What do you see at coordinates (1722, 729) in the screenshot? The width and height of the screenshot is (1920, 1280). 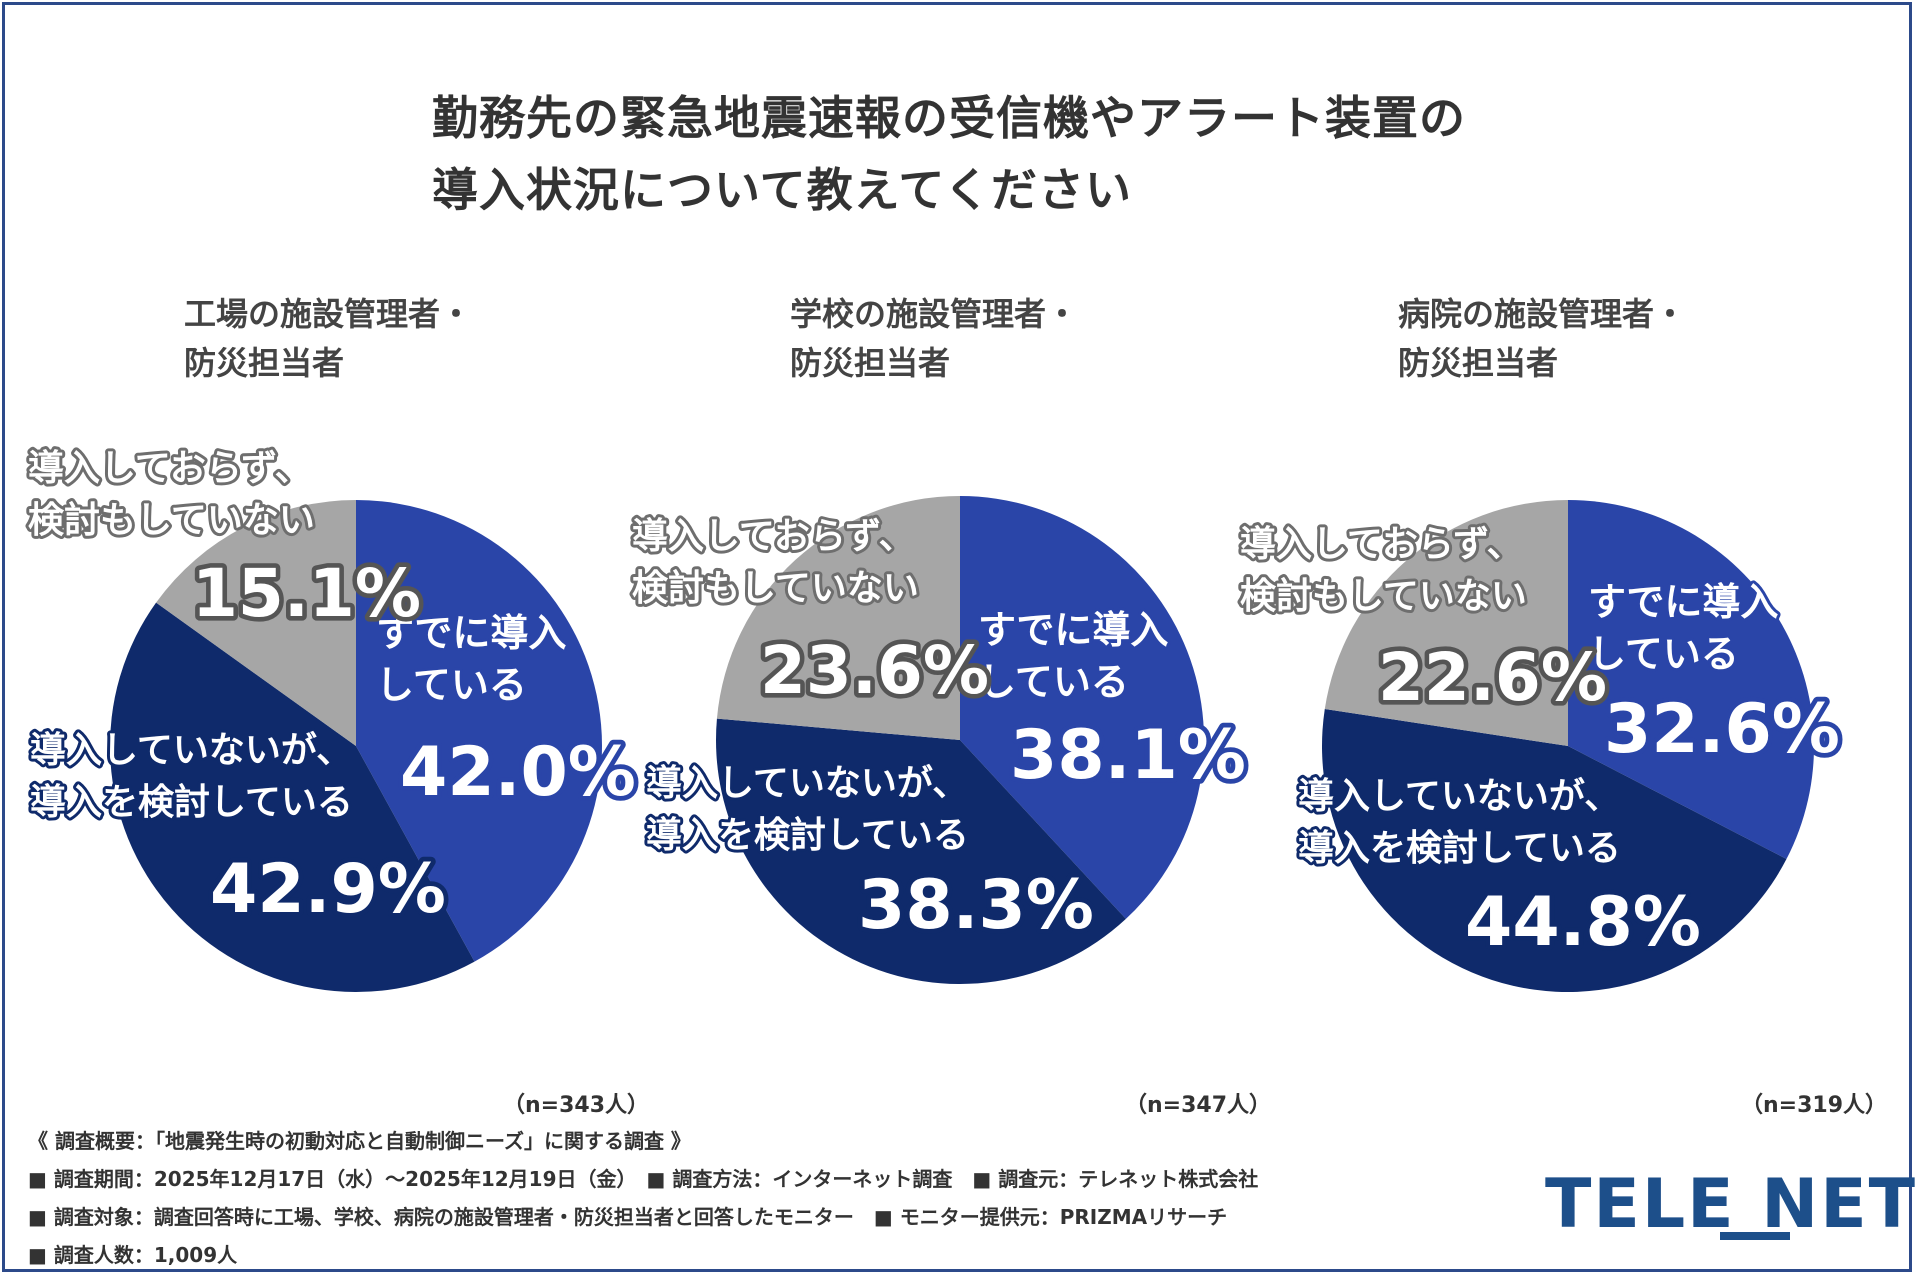 I see `slice-value-already: 32.6%` at bounding box center [1722, 729].